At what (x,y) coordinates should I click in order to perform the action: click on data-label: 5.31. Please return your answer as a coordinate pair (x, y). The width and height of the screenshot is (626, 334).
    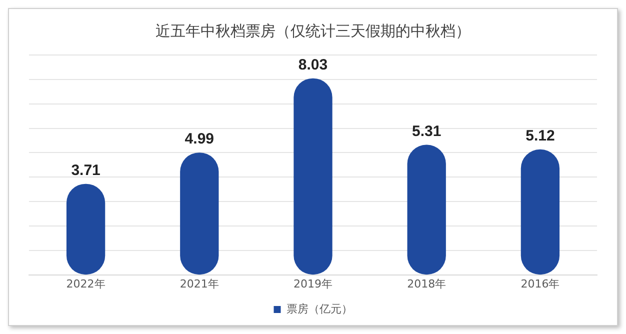
    Looking at the image, I should click on (427, 131).